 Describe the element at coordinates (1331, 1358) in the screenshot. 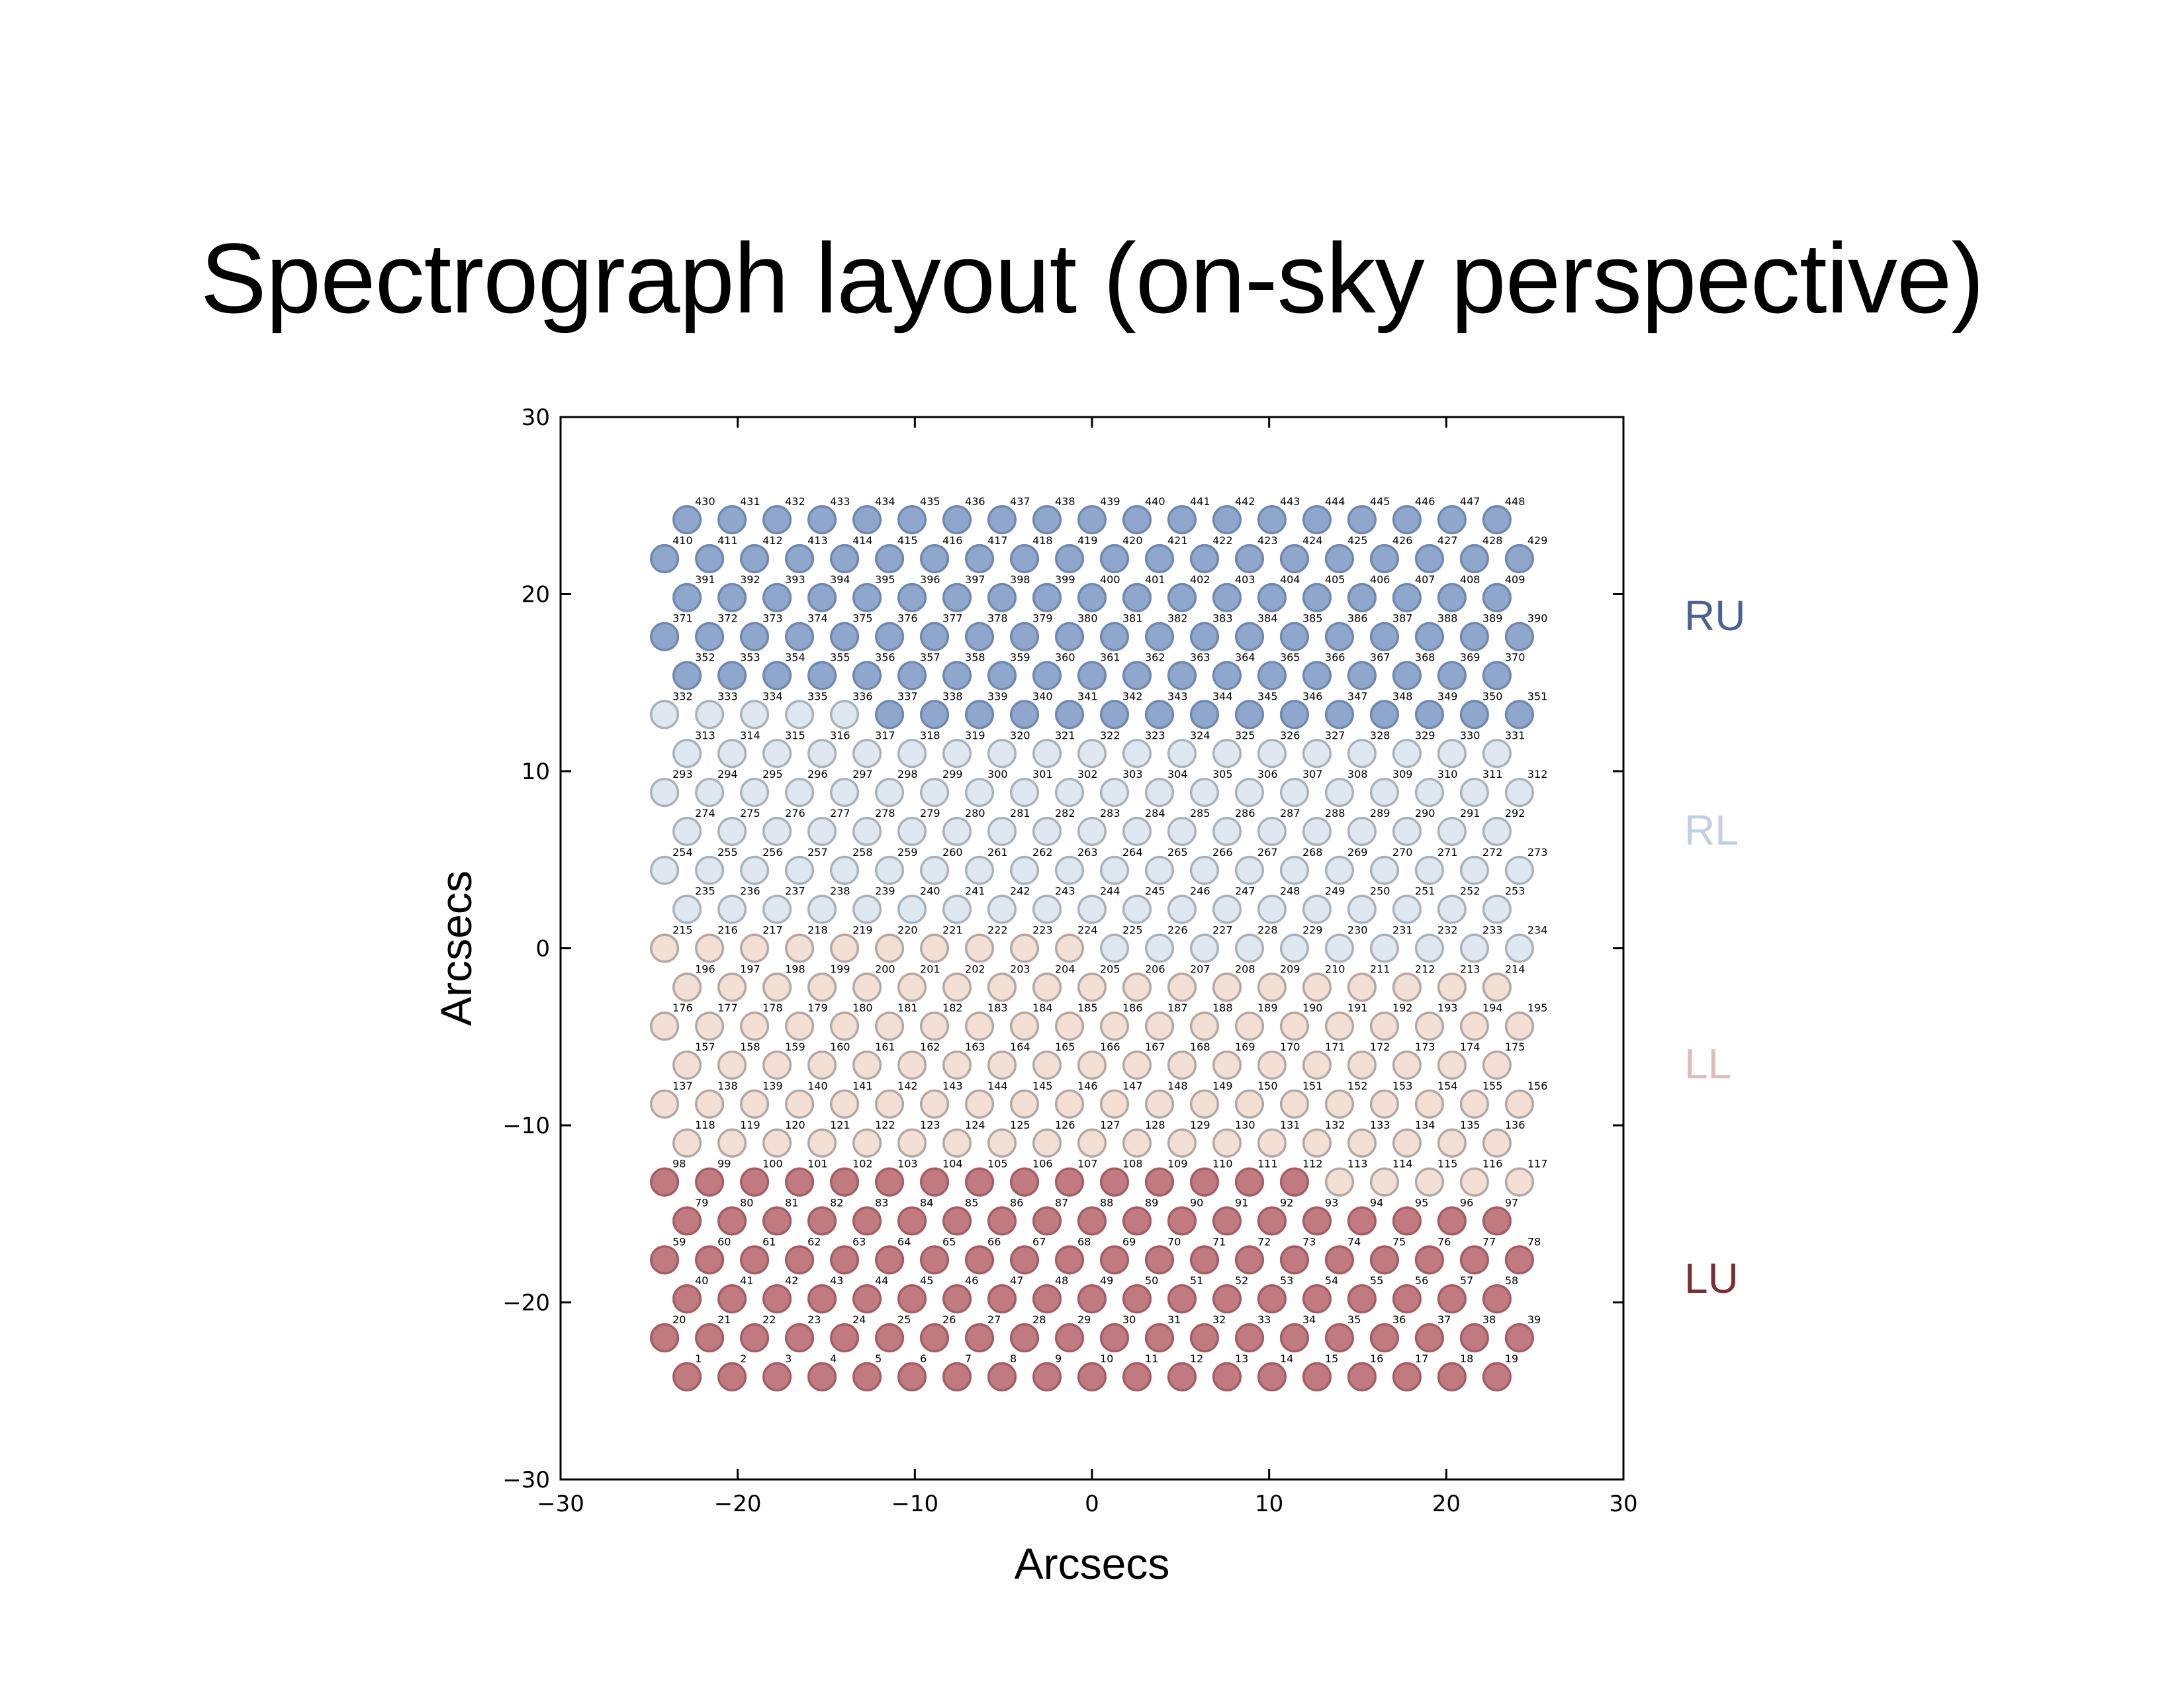

I see `fiber-label: 15` at that location.